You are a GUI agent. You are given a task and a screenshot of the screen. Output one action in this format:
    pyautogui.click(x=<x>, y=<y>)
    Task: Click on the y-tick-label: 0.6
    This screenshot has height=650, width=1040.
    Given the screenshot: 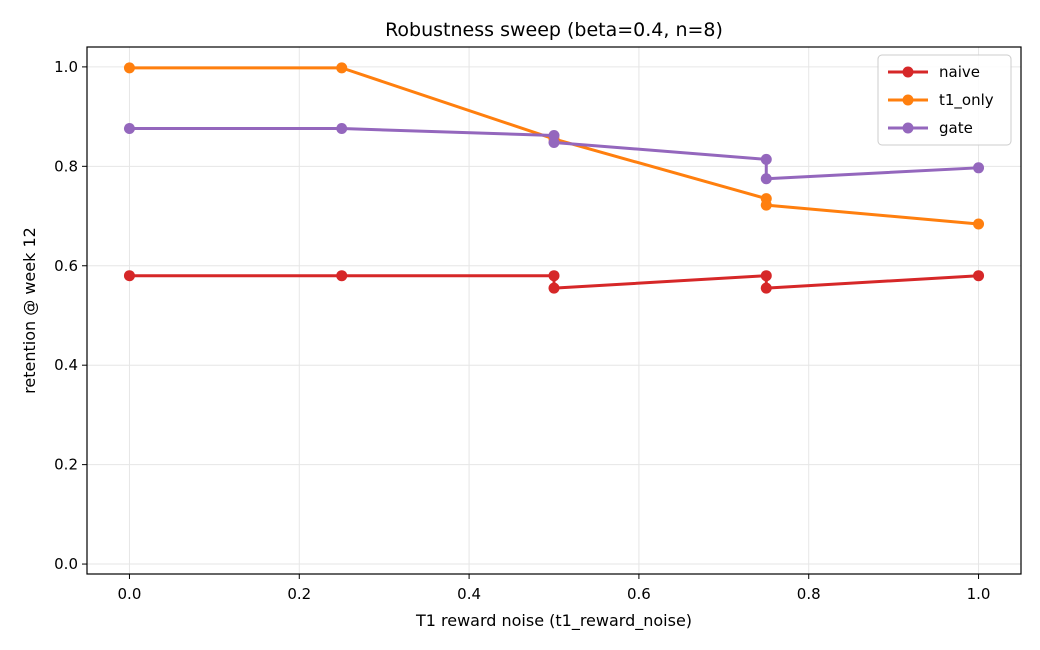 What is the action you would take?
    pyautogui.click(x=66, y=266)
    